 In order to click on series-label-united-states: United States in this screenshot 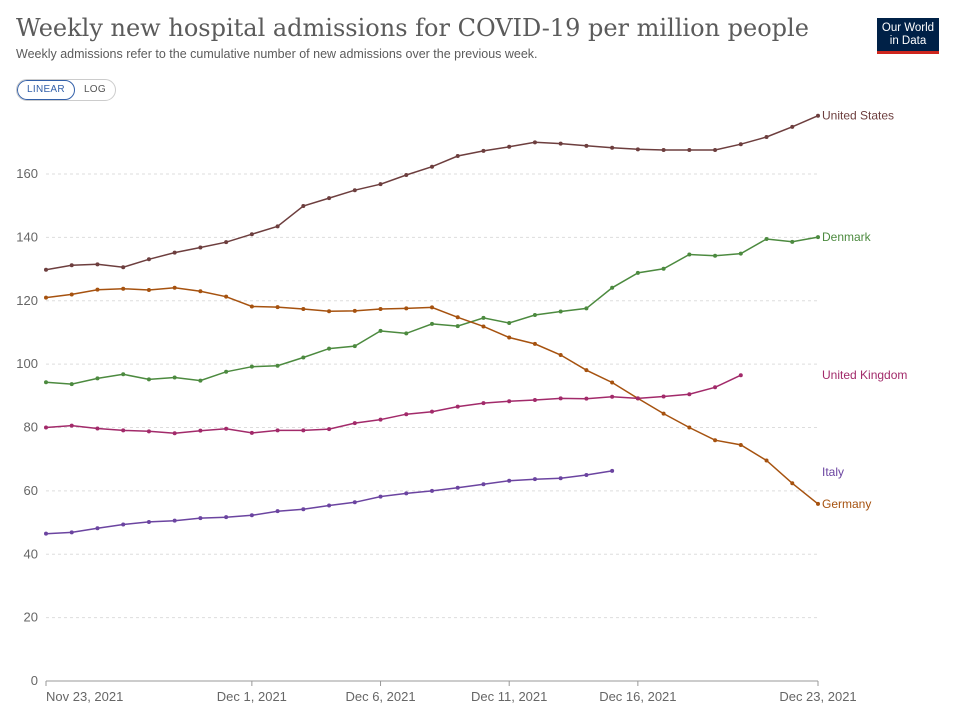, I will do `click(858, 116)`.